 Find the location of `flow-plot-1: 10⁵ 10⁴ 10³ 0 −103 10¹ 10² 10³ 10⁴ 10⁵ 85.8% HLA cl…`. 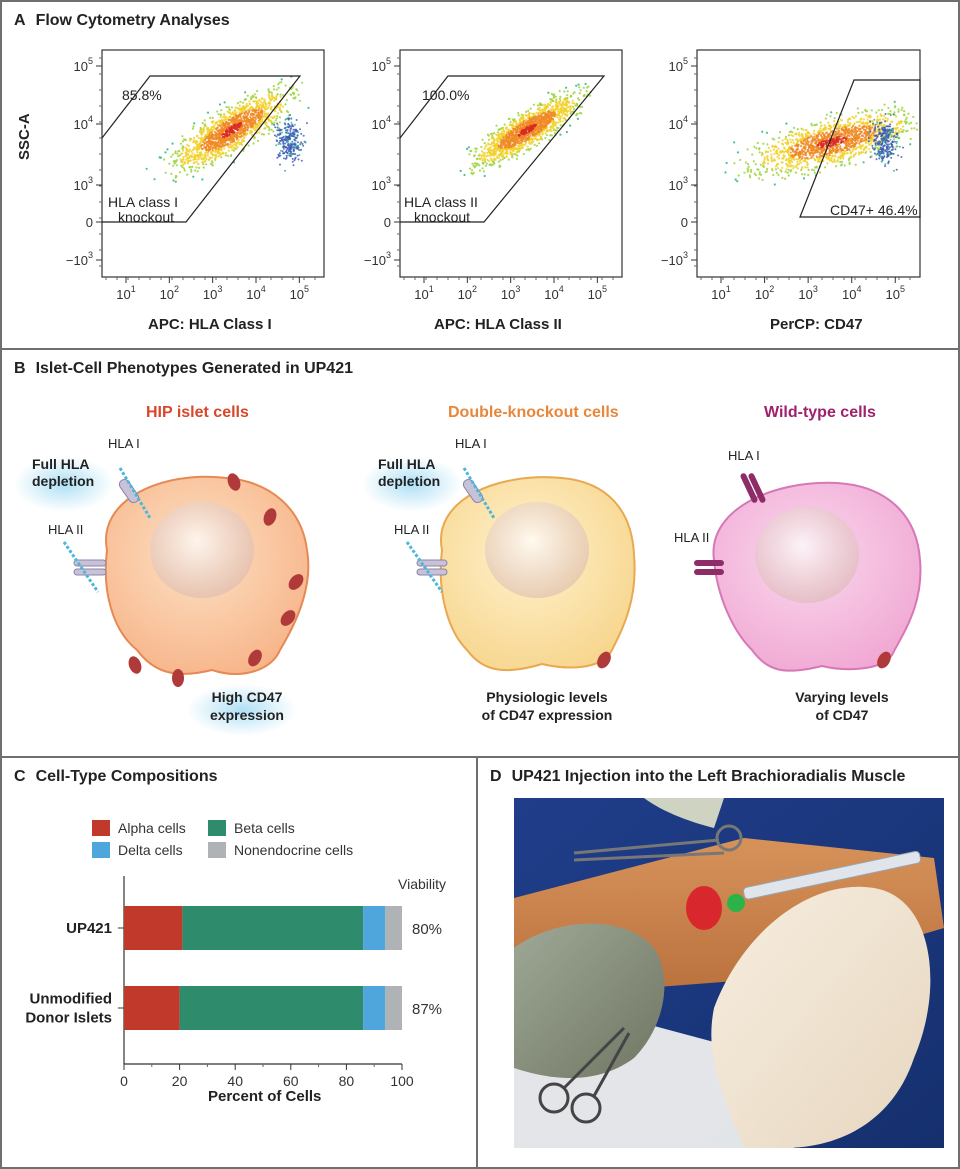

flow-plot-1: 10⁵ 10⁴ 10³ 0 −103 10¹ 10² 10³ 10⁴ 10⁵ 85.8% HLA cl… is located at coordinates (195, 175).